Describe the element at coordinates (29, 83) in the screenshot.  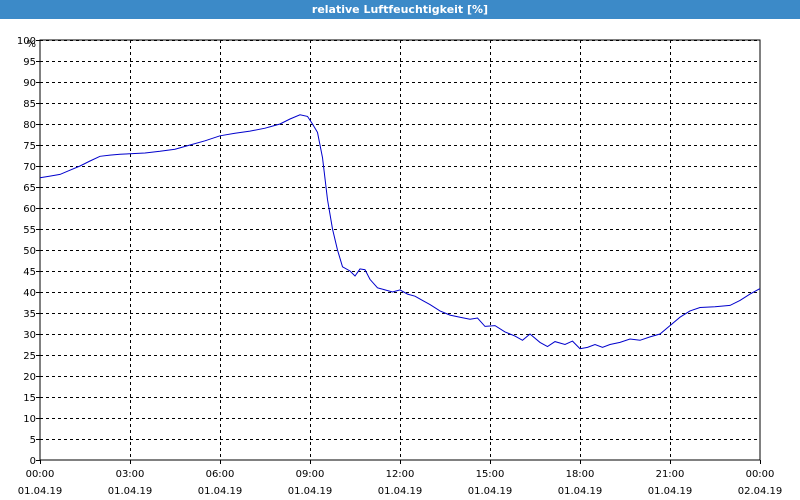
I see `y-tick-label: 90` at that location.